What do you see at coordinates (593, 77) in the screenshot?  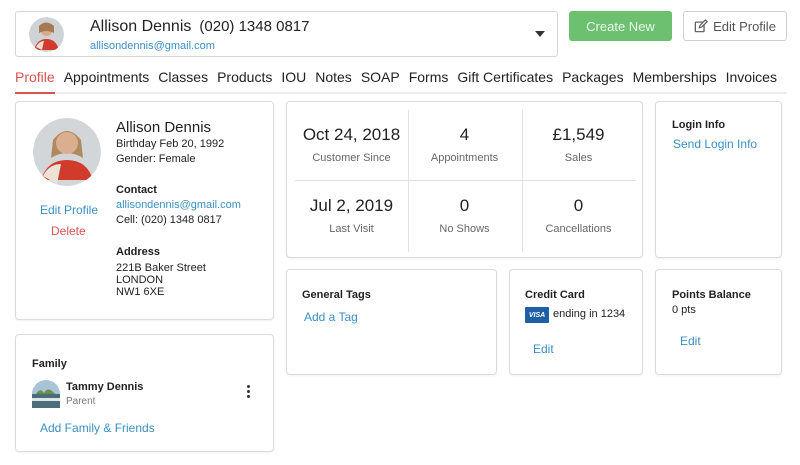 I see `tab-packages: Packages` at bounding box center [593, 77].